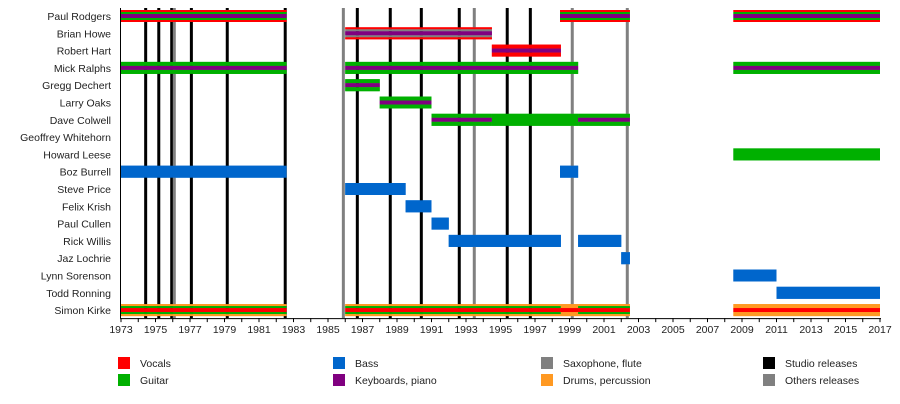 This screenshot has height=404, width=900. Describe the element at coordinates (339, 380) in the screenshot. I see `legend-swatch-keyboards` at that location.